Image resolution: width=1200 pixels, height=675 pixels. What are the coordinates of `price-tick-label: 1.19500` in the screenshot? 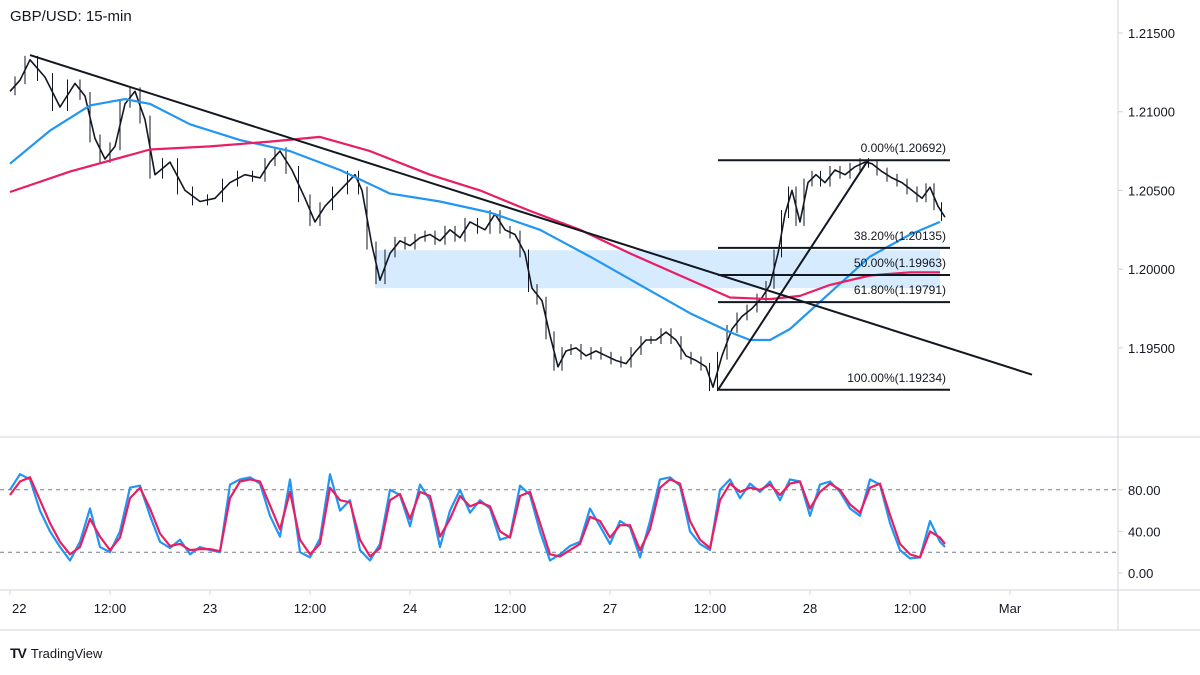 It's located at (1151, 348).